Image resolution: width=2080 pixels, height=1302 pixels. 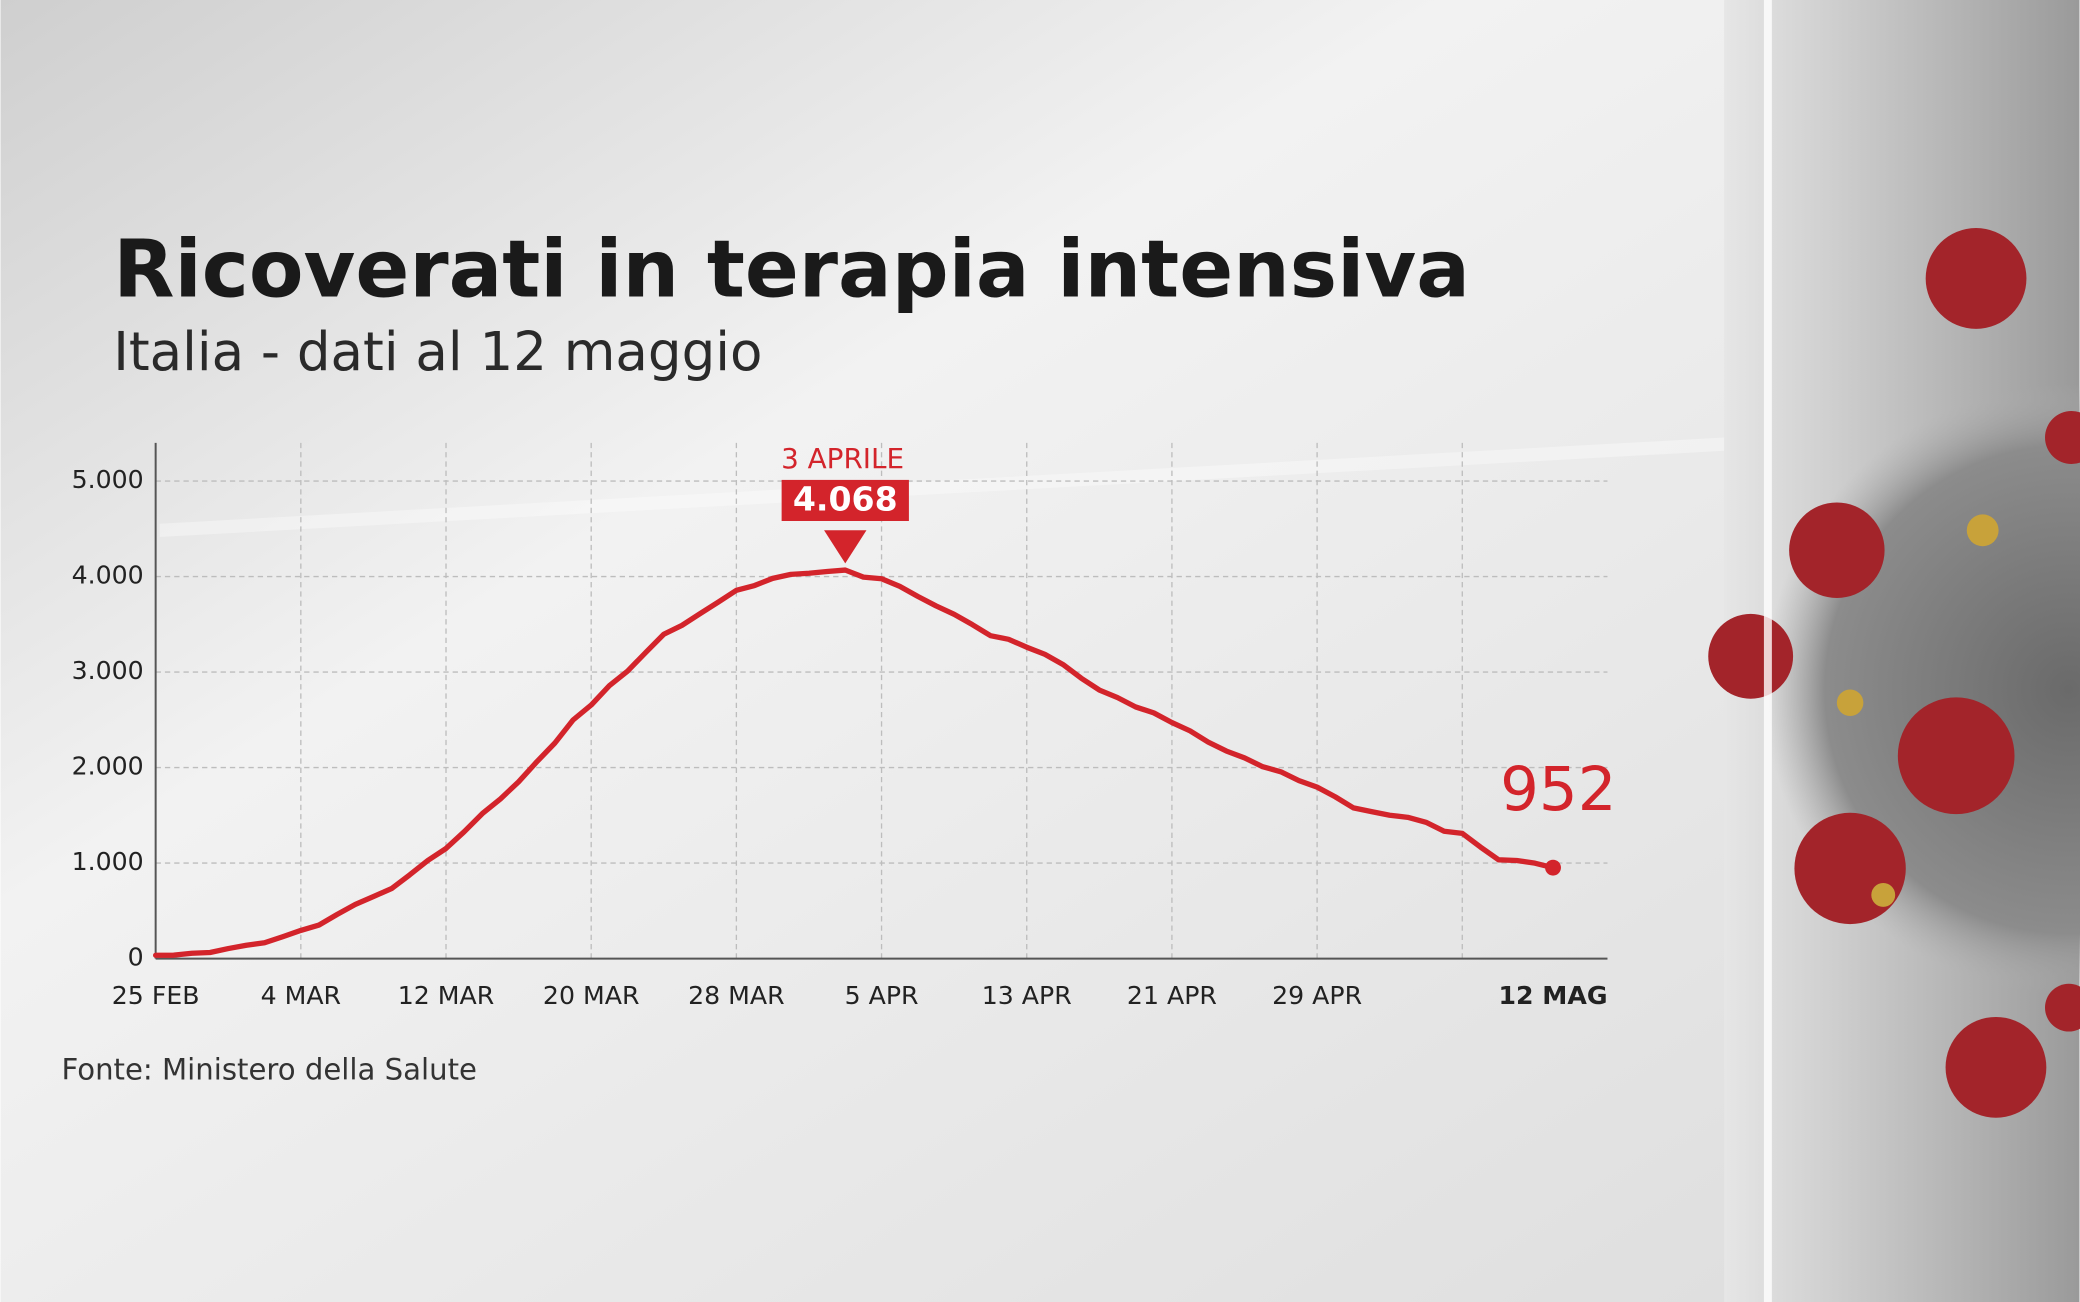 What do you see at coordinates (842, 458) in the screenshot?
I see `peak-date-label: 3 APRILE` at bounding box center [842, 458].